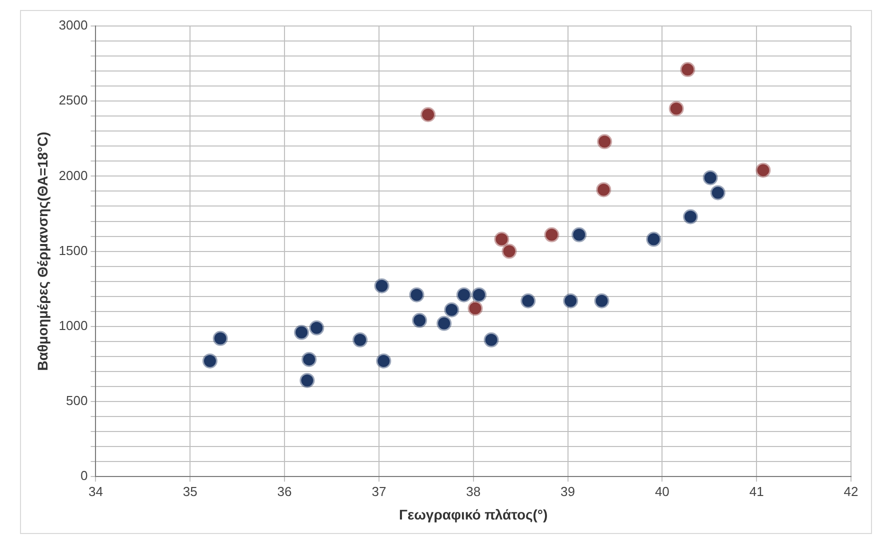  Describe the element at coordinates (568, 491) in the screenshot. I see `x-tick-label: 39` at that location.